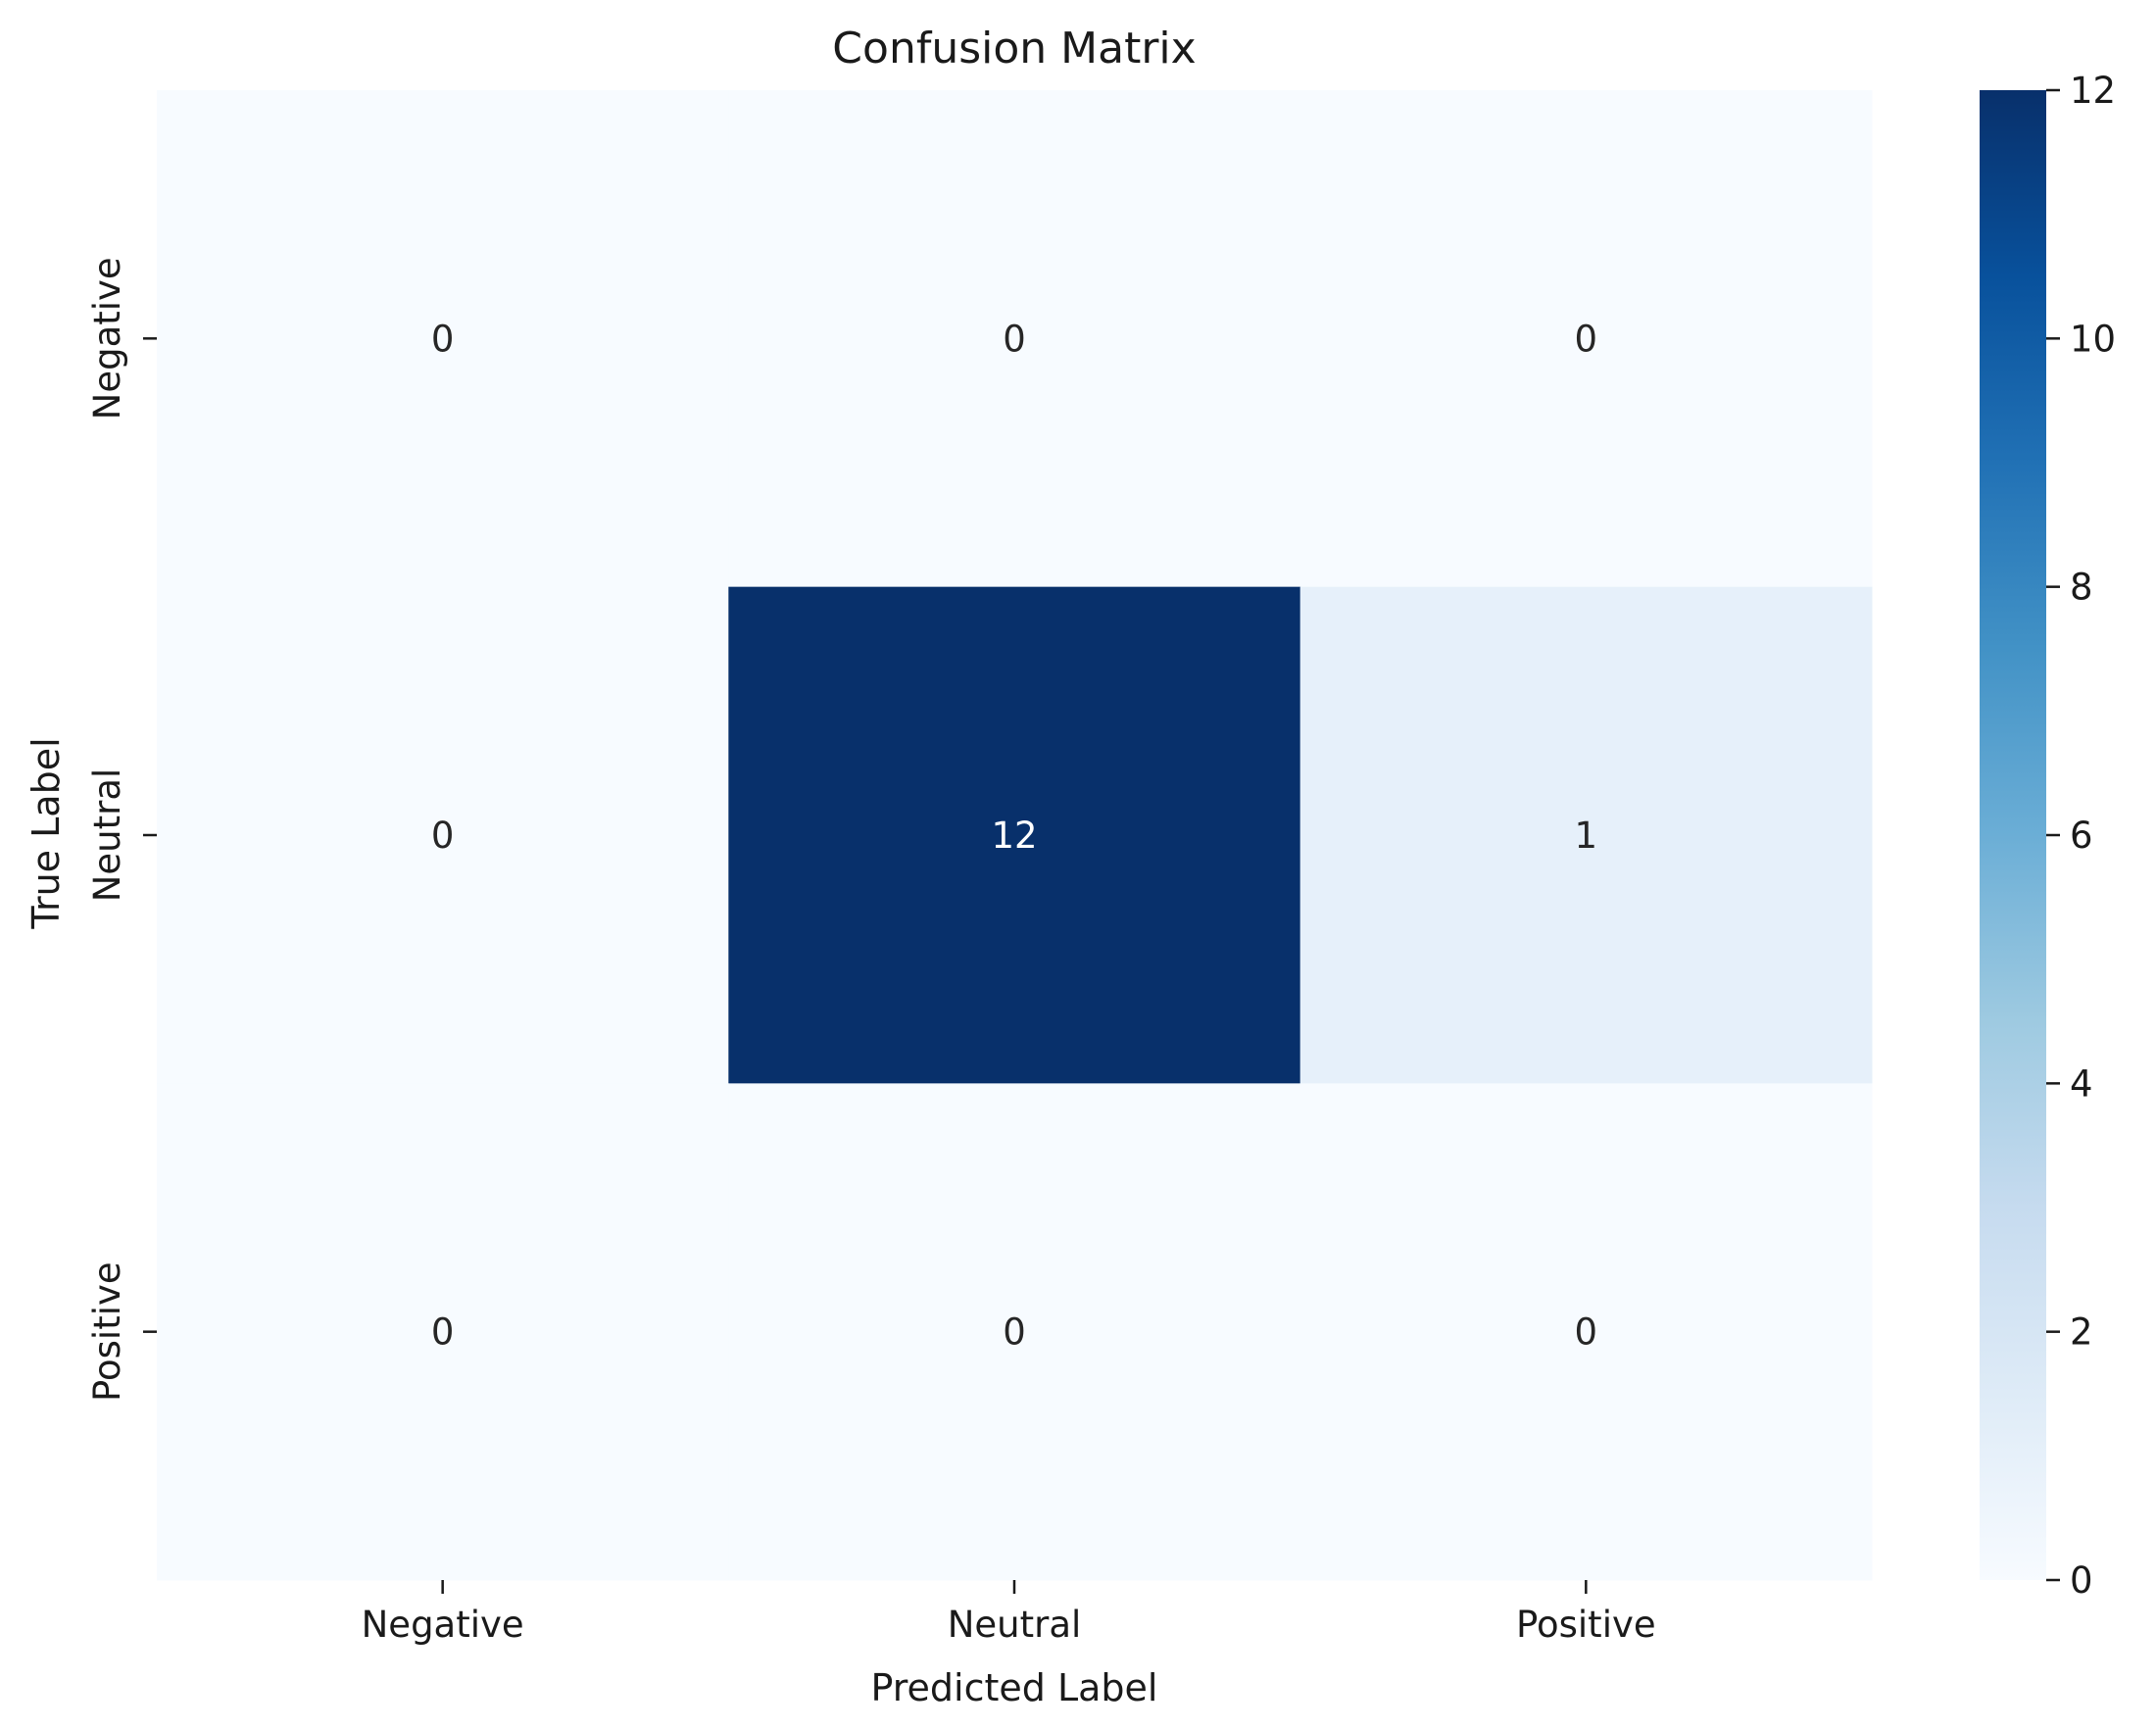 The width and height of the screenshot is (2156, 1730). What do you see at coordinates (2013, 835) in the screenshot?
I see `colorbar` at bounding box center [2013, 835].